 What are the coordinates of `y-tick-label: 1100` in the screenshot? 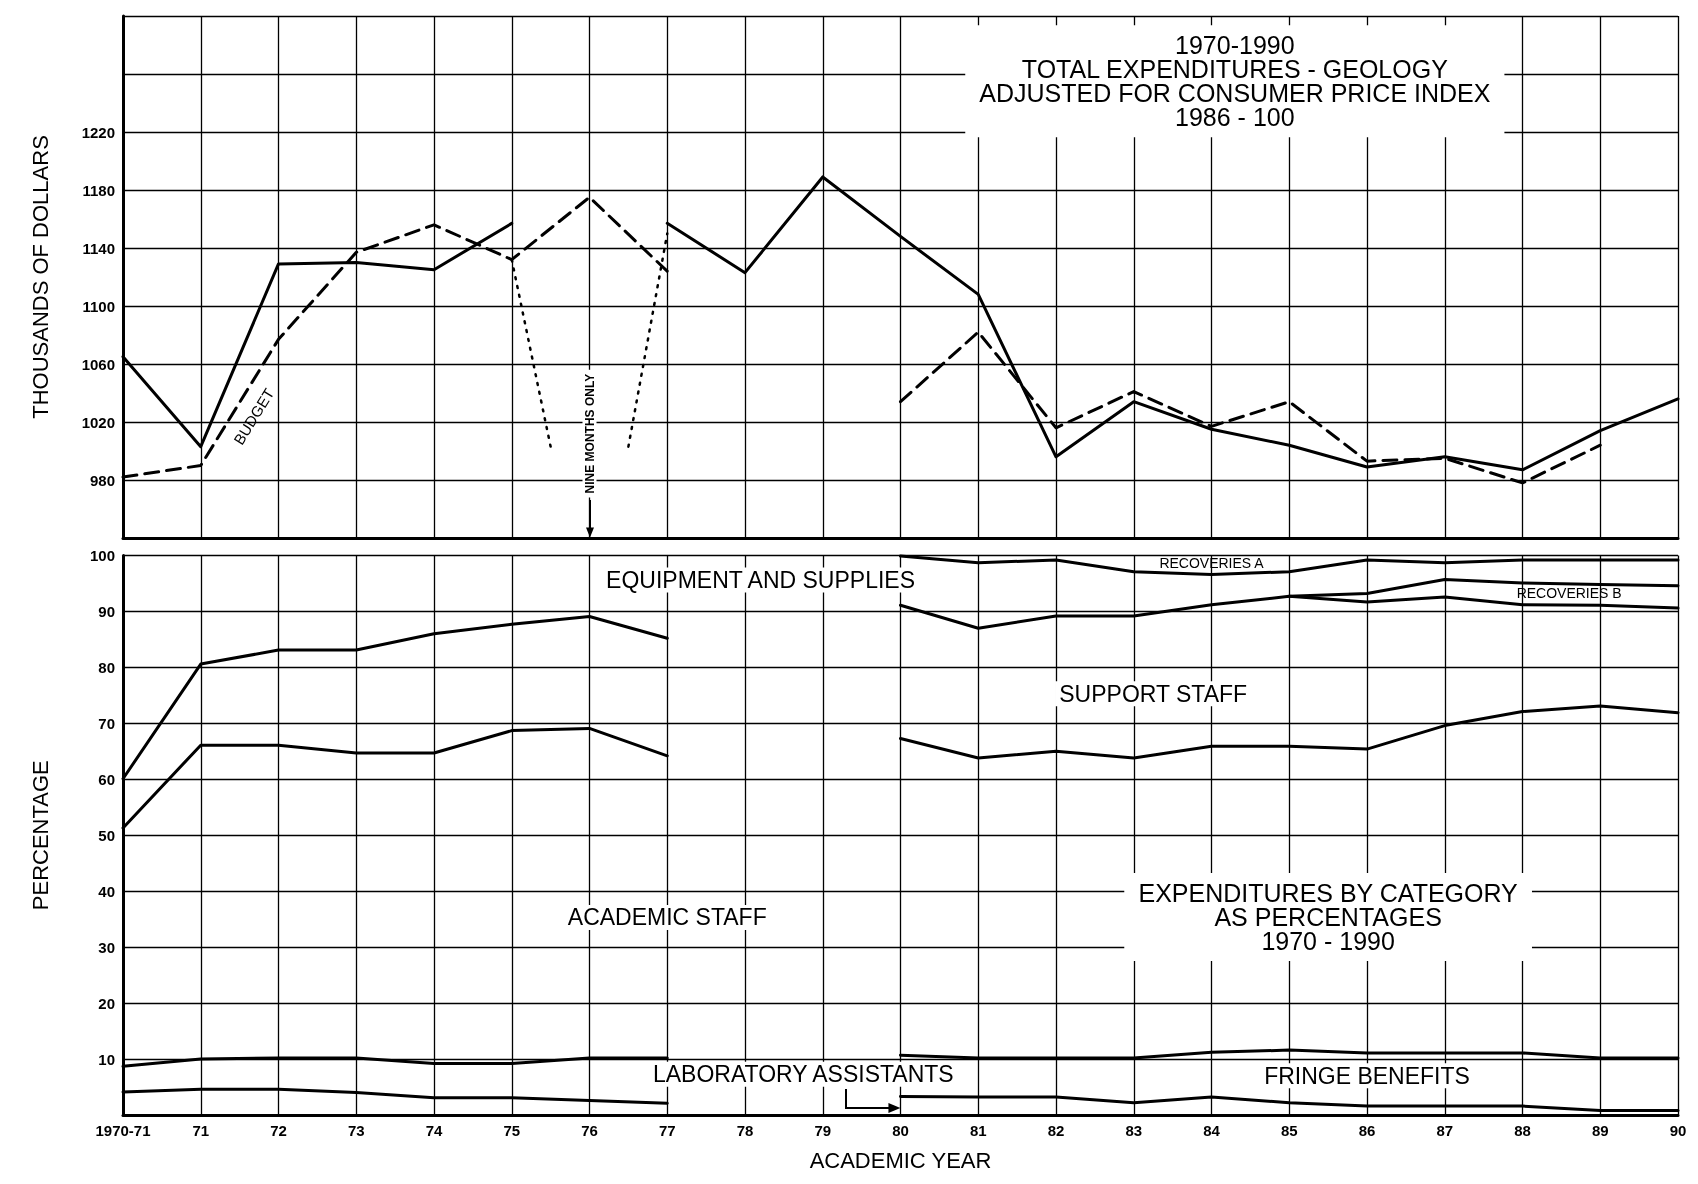 It's located at (98, 306).